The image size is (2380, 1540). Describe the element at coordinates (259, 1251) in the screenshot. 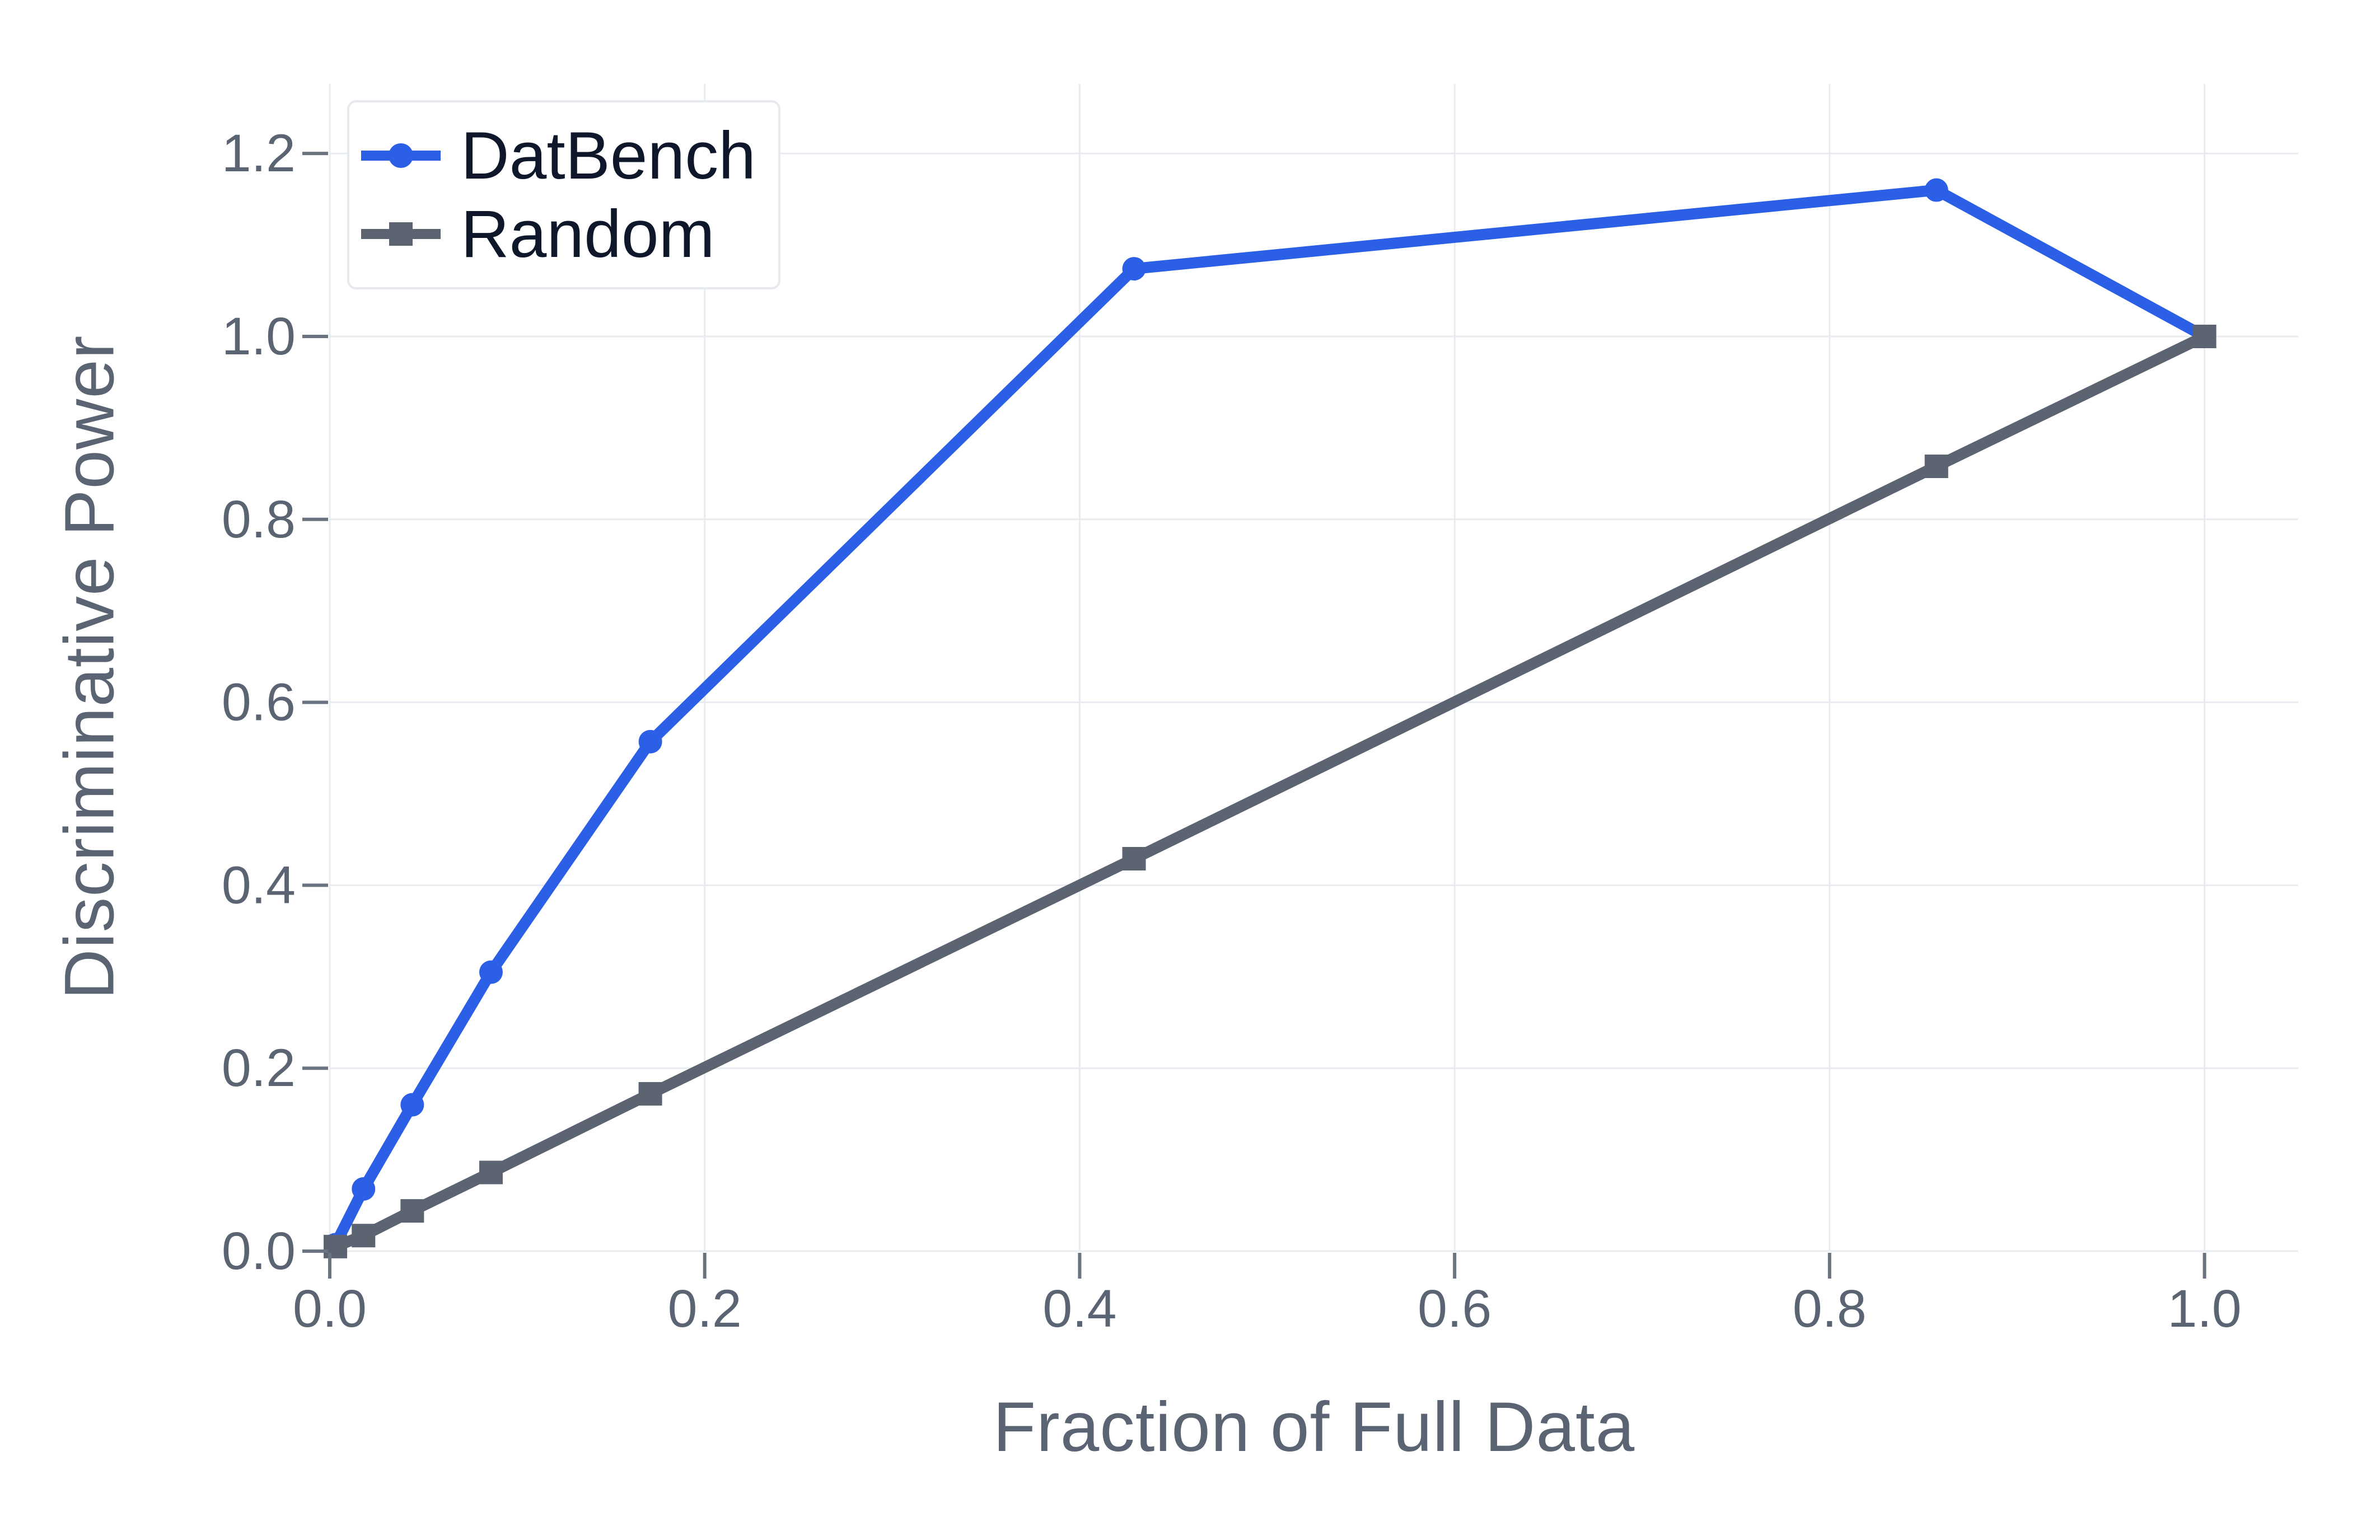

I see `y-tick-label: 0.0` at that location.